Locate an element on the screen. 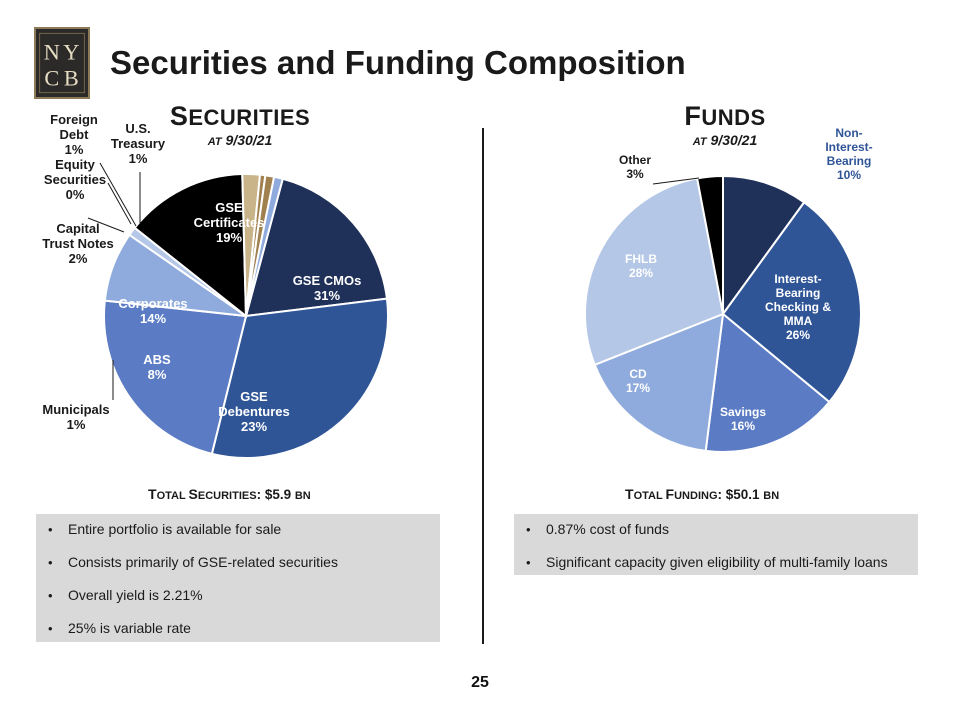 Image resolution: width=960 pixels, height=720 pixels. funds-pie is located at coordinates (723, 313).